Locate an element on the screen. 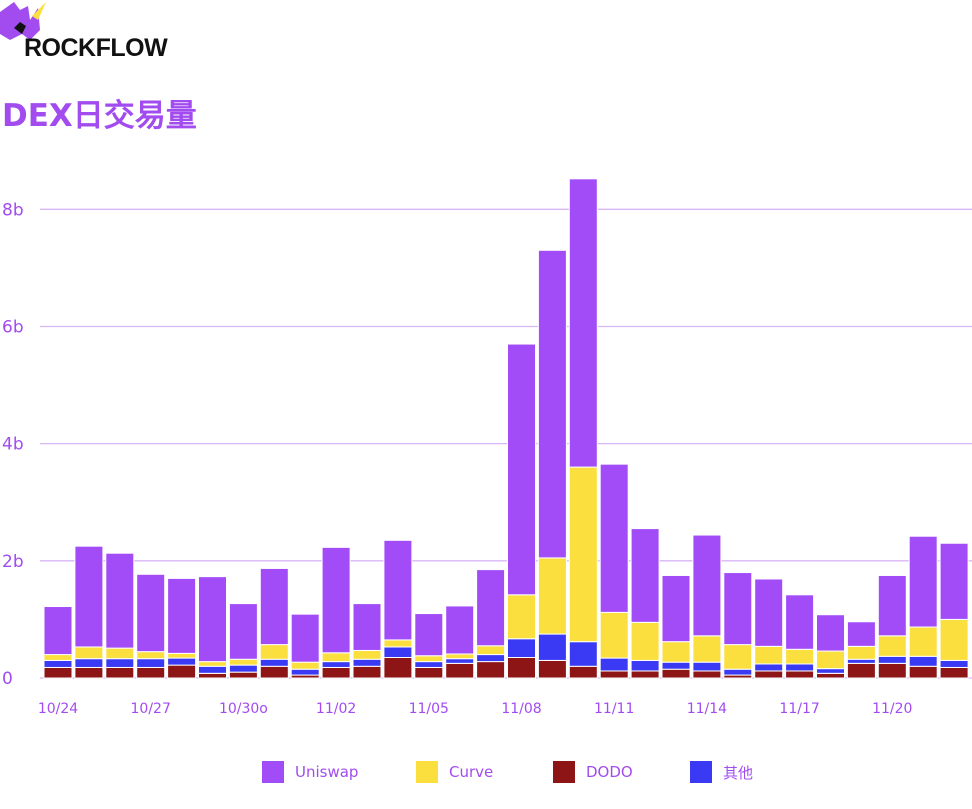 The width and height of the screenshot is (972, 809). bar-其他-11/06 is located at coordinates (460, 661).